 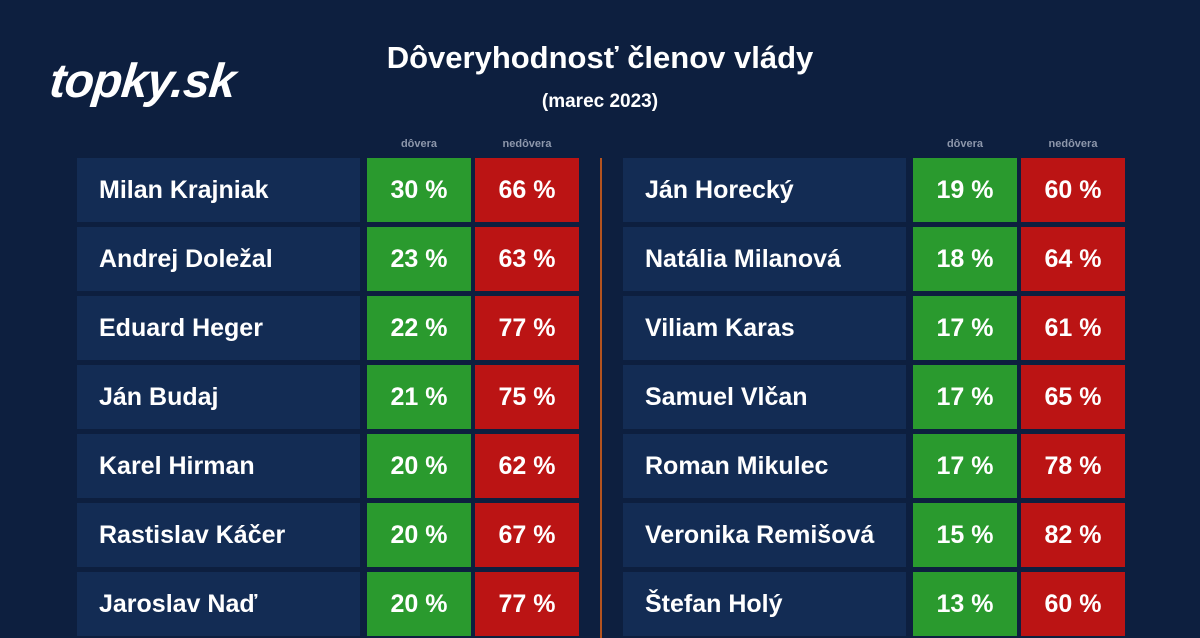 I want to click on trust-value: 19 %, so click(x=965, y=190).